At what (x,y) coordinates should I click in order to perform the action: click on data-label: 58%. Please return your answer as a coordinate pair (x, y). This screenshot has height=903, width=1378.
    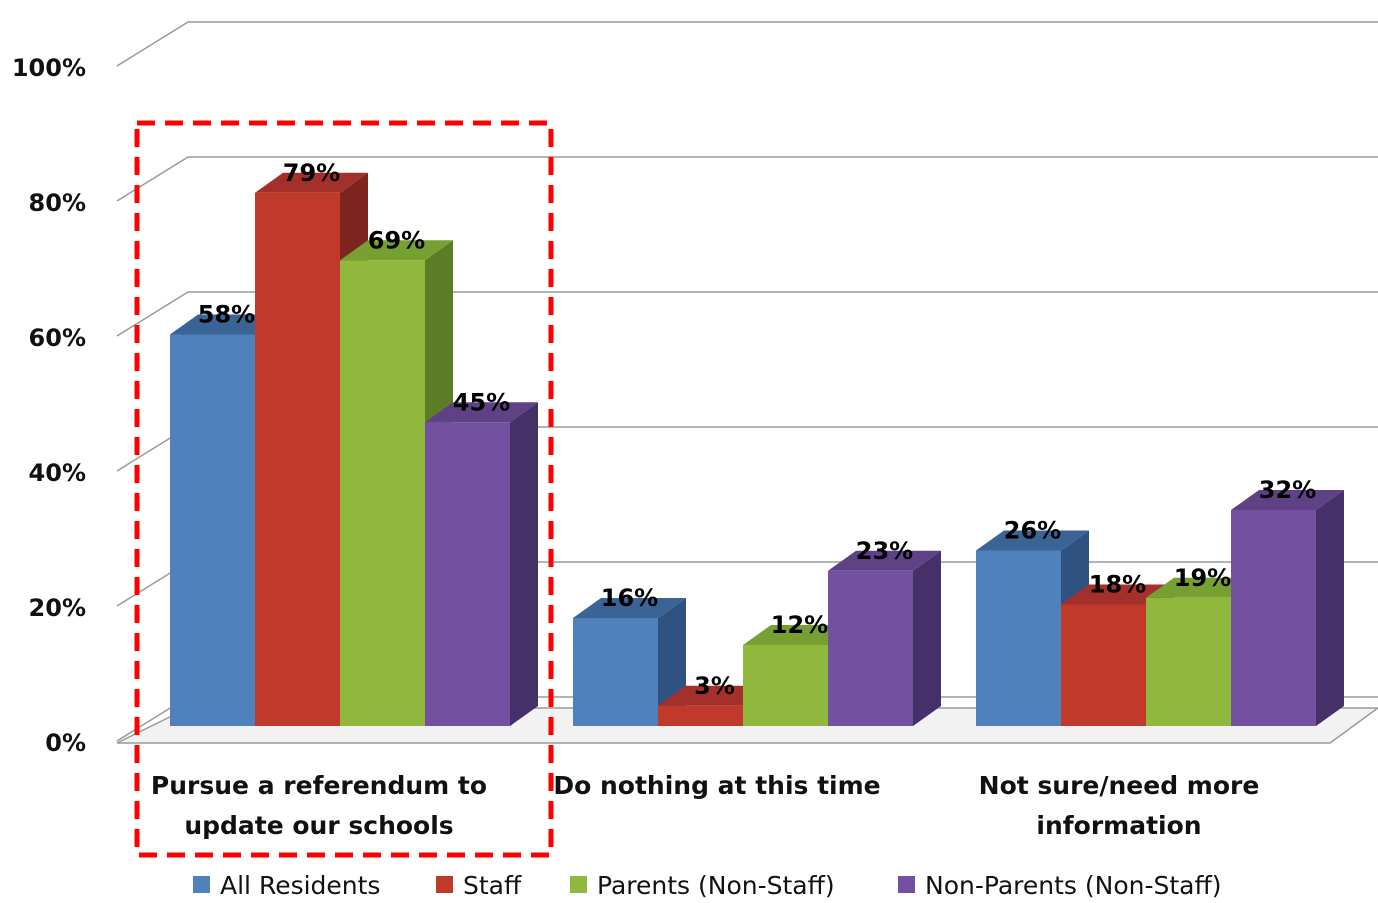
    Looking at the image, I should click on (226, 315).